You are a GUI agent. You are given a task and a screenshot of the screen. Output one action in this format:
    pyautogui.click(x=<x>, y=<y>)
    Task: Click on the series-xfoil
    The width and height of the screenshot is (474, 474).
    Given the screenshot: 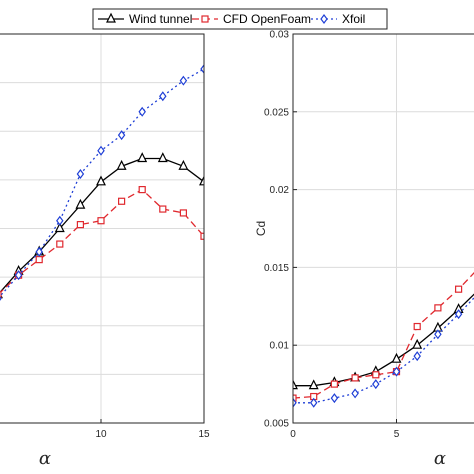 What is the action you would take?
    pyautogui.click(x=383, y=352)
    